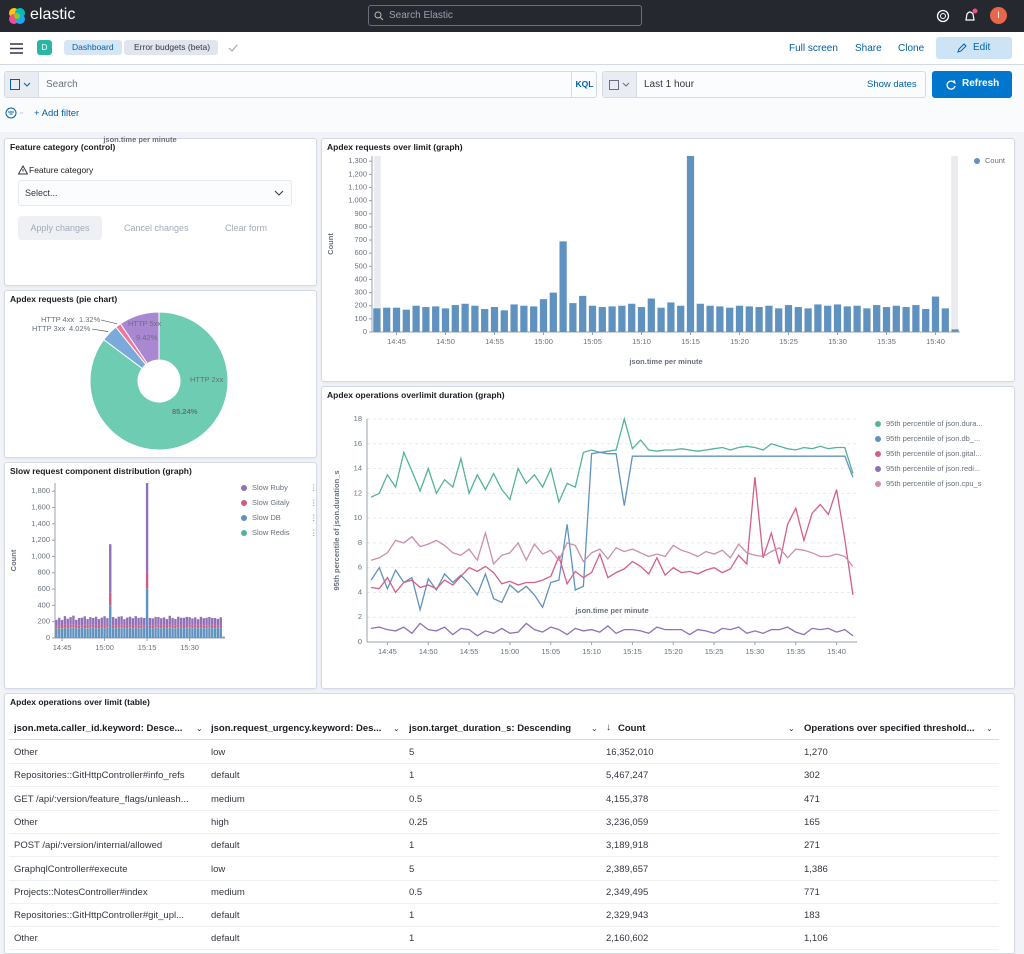 The height and width of the screenshot is (954, 1024). I want to click on table-cell: medium, so click(306, 892).